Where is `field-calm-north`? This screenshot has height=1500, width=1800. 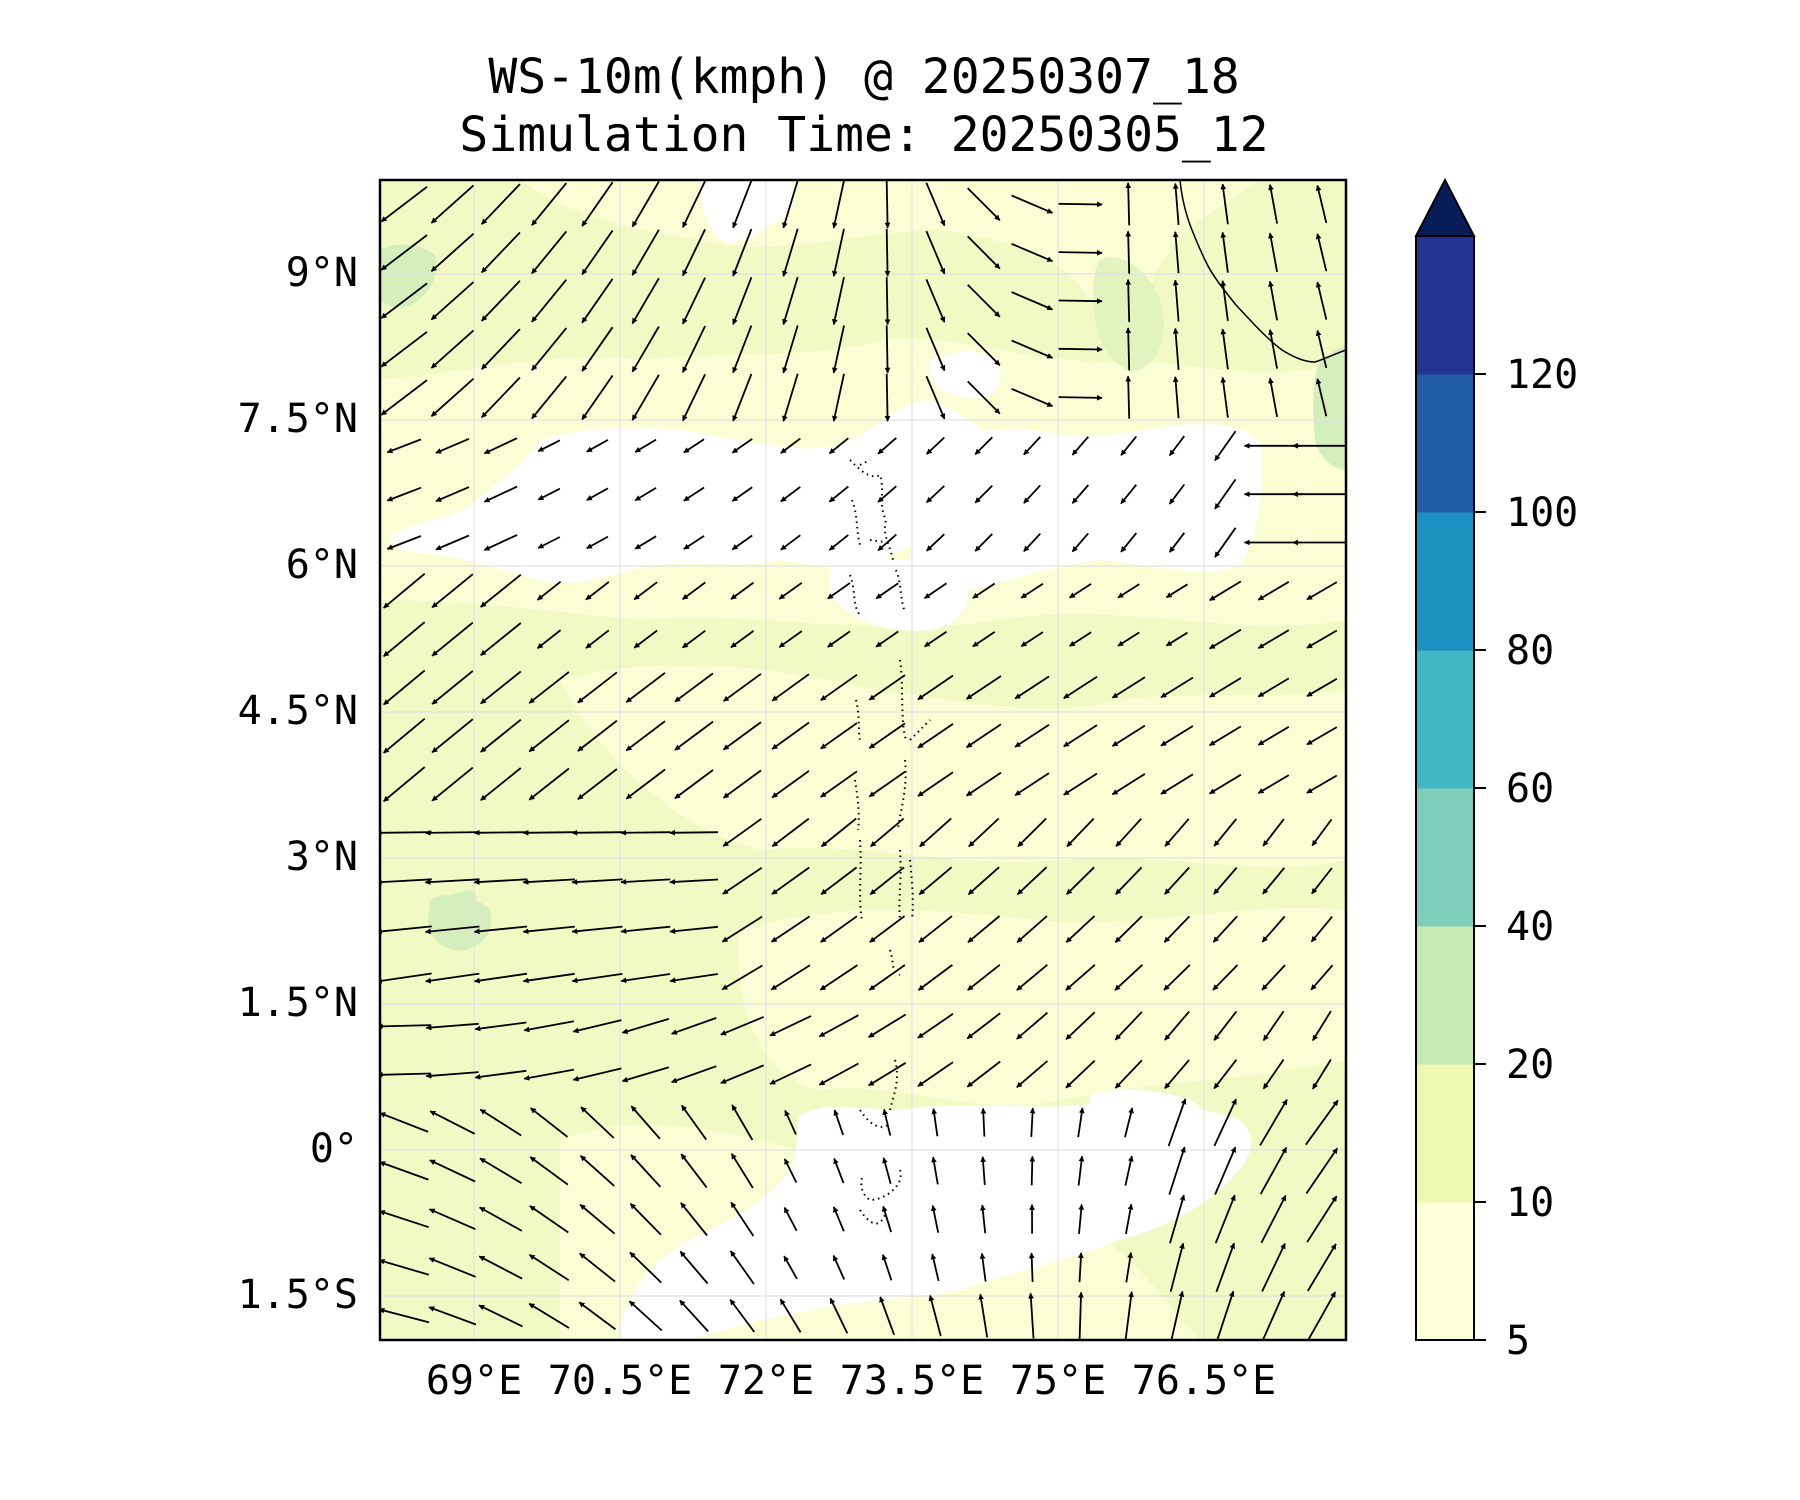 field-calm-north is located at coordinates (746, 211).